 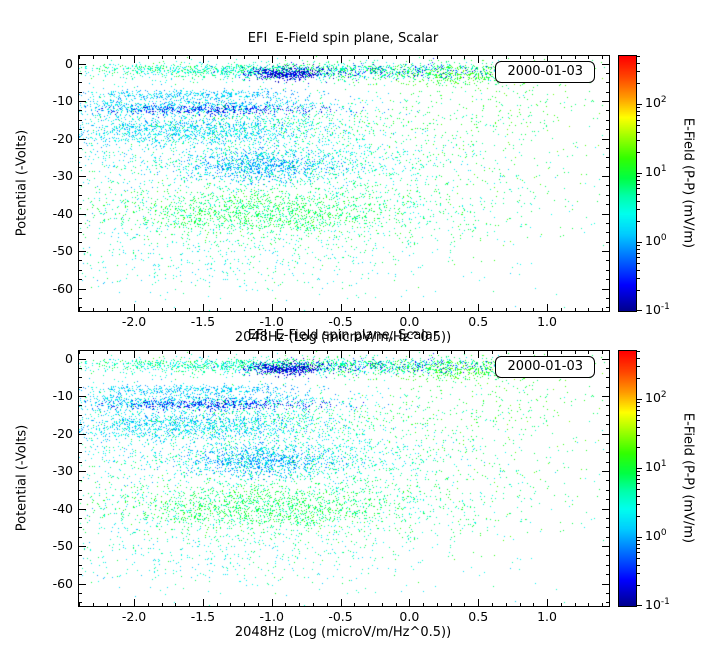 What do you see at coordinates (343, 335) in the screenshot?
I see `chart-title-bottom: EFI E-Field spin plane, Scalar` at bounding box center [343, 335].